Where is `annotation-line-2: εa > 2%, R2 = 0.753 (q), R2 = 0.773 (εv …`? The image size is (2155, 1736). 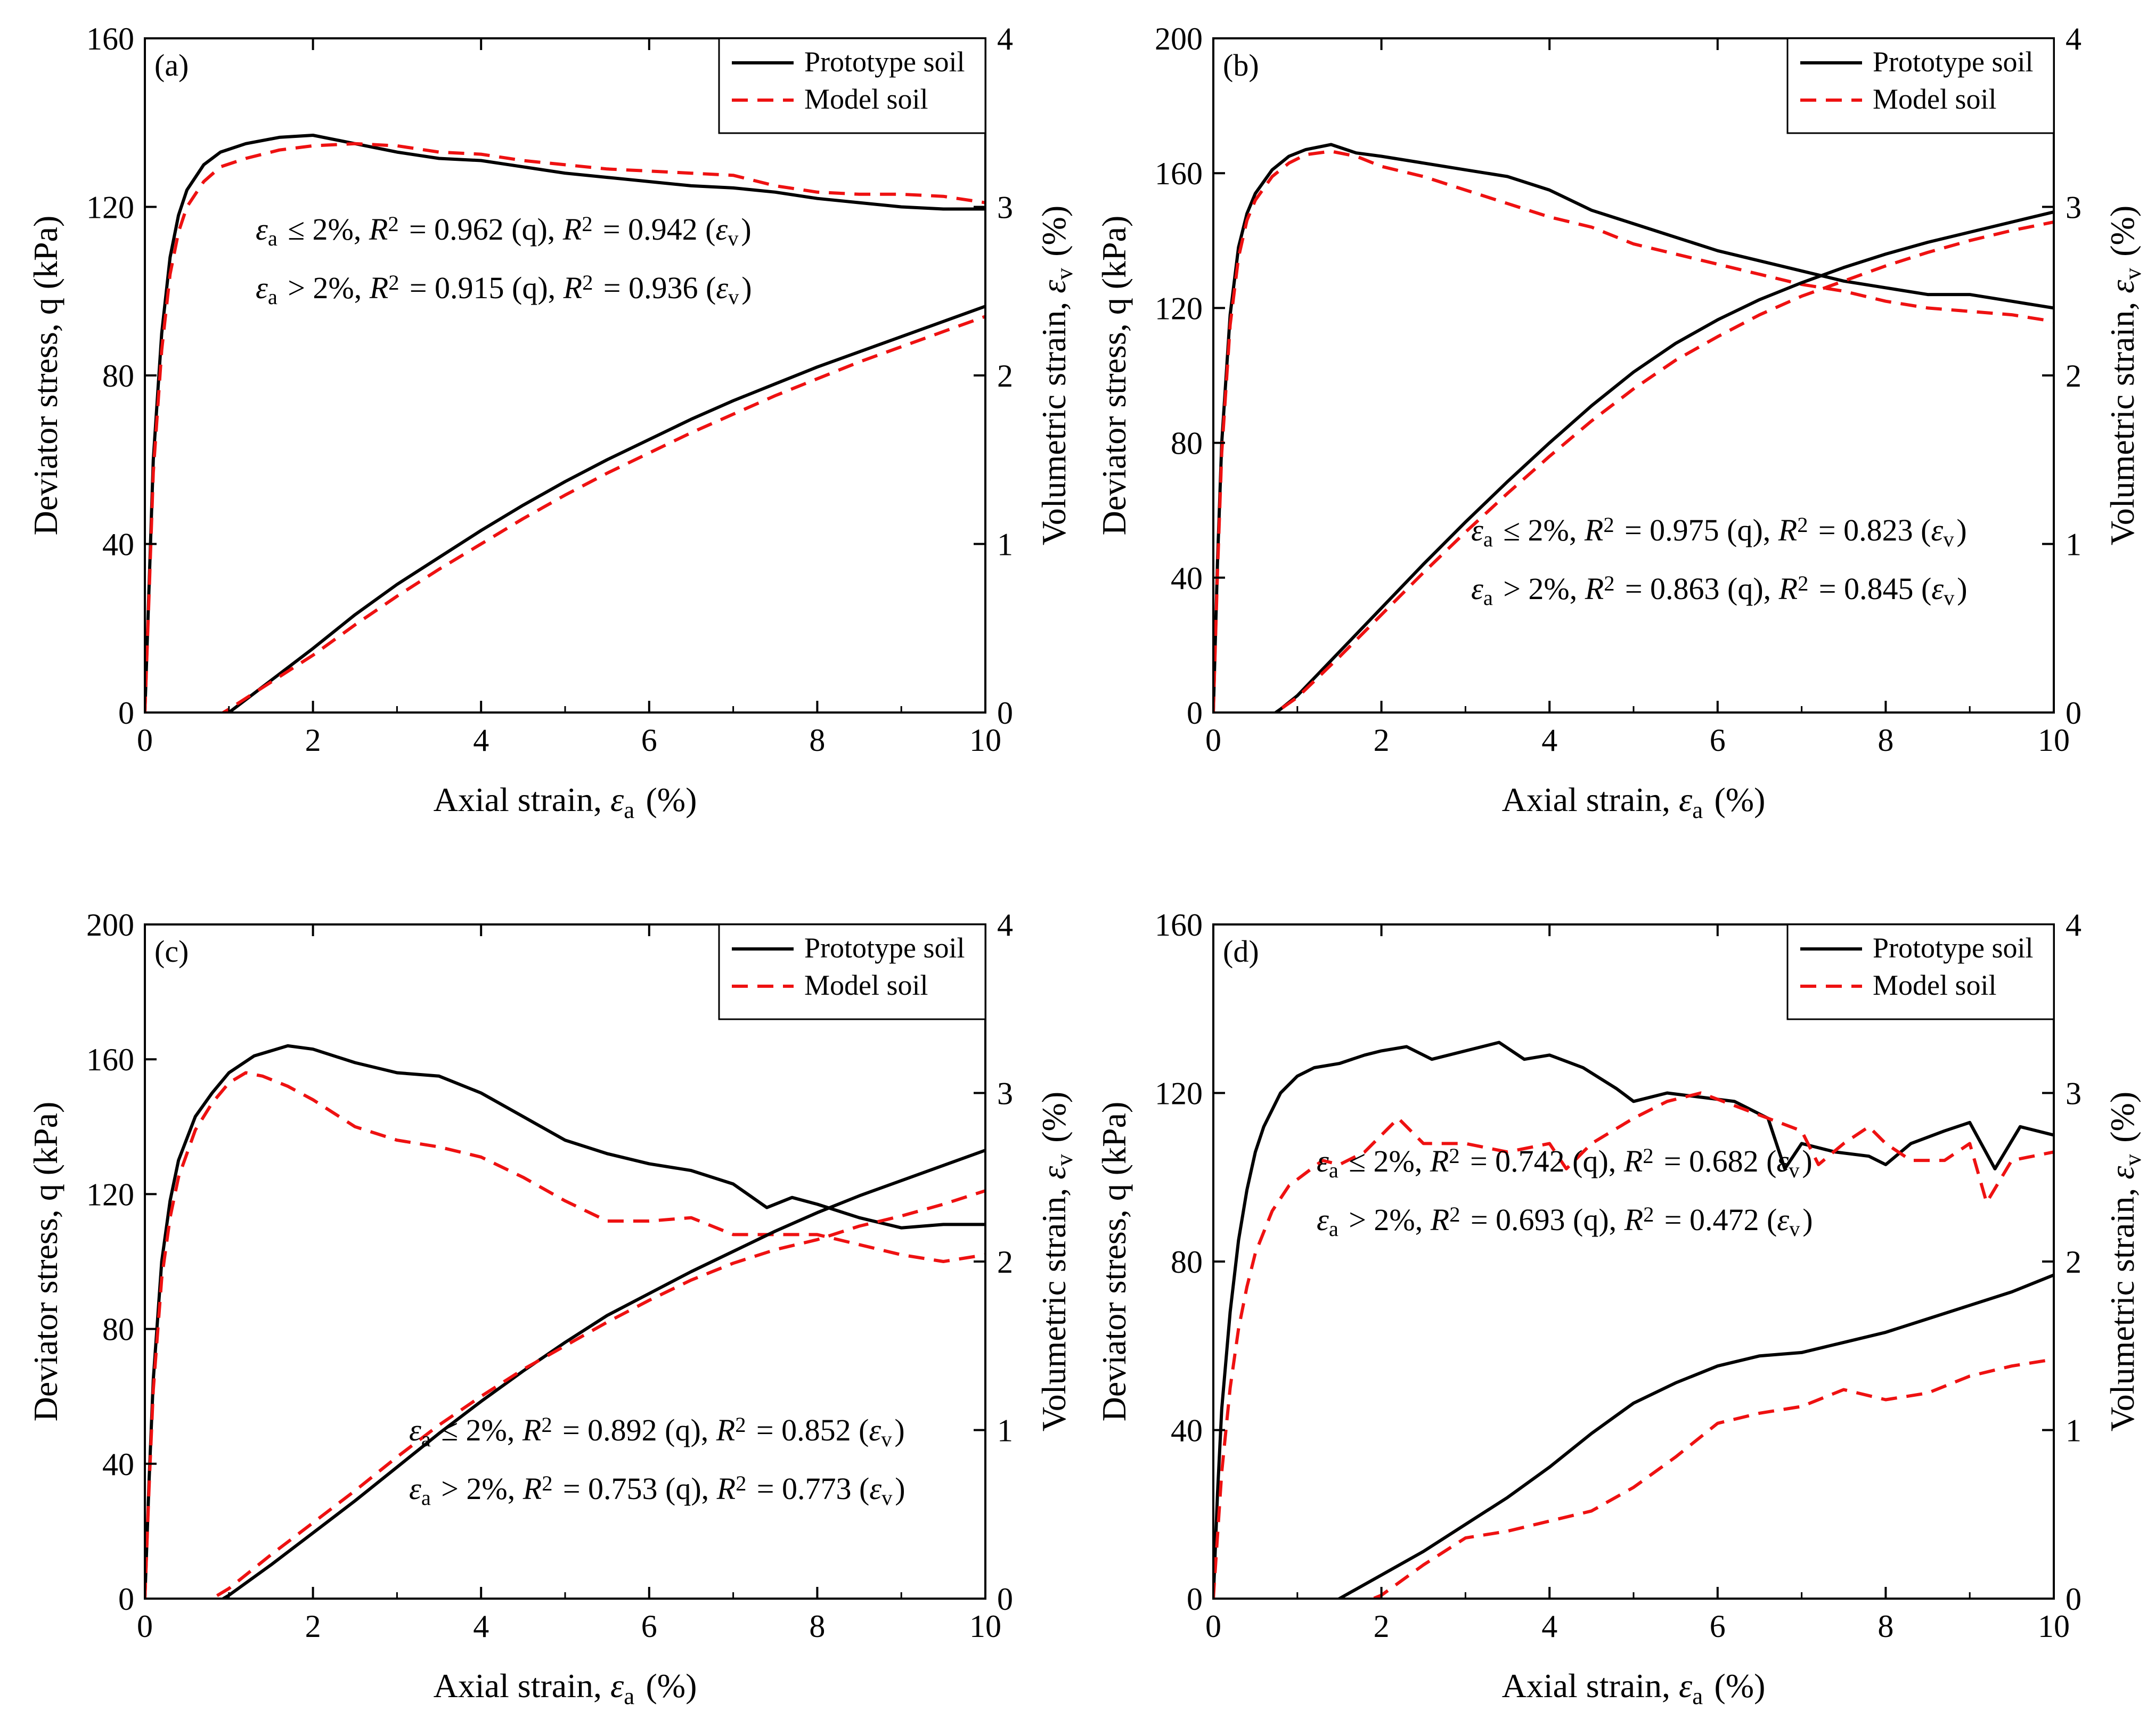 annotation-line-2: εa > 2%, R2 = 0.753 (q), R2 = 0.773 (εv … is located at coordinates (657, 1491).